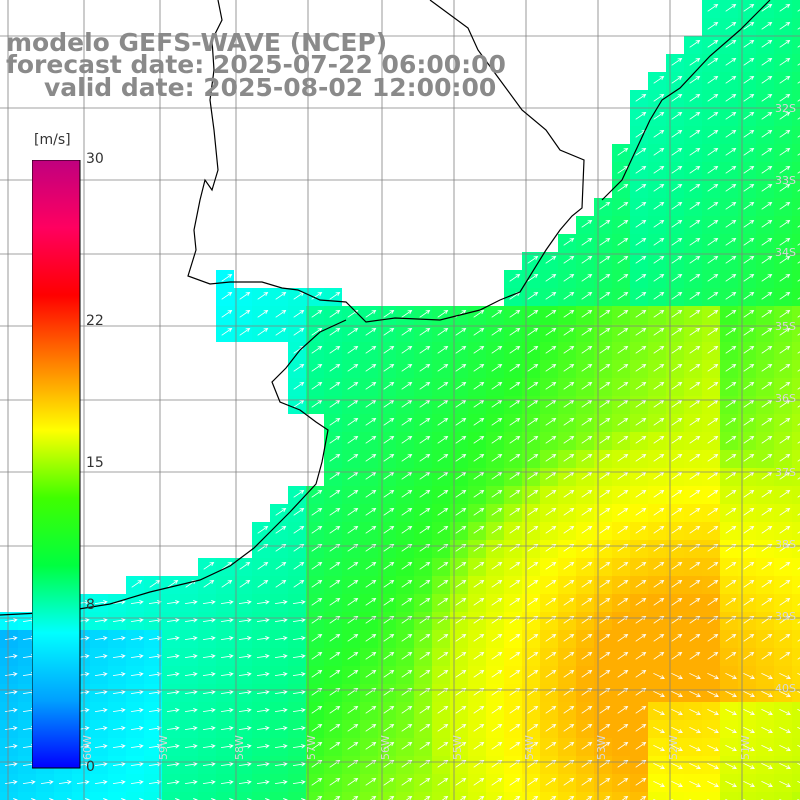  I want to click on latitude-label: 33S, so click(785, 180).